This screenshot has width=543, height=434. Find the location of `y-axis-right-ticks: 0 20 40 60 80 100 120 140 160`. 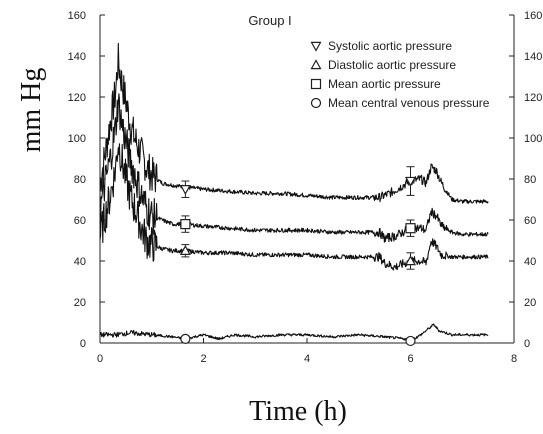

y-axis-right-ticks: 0 20 40 60 80 100 120 140 160 is located at coordinates (525, 180).